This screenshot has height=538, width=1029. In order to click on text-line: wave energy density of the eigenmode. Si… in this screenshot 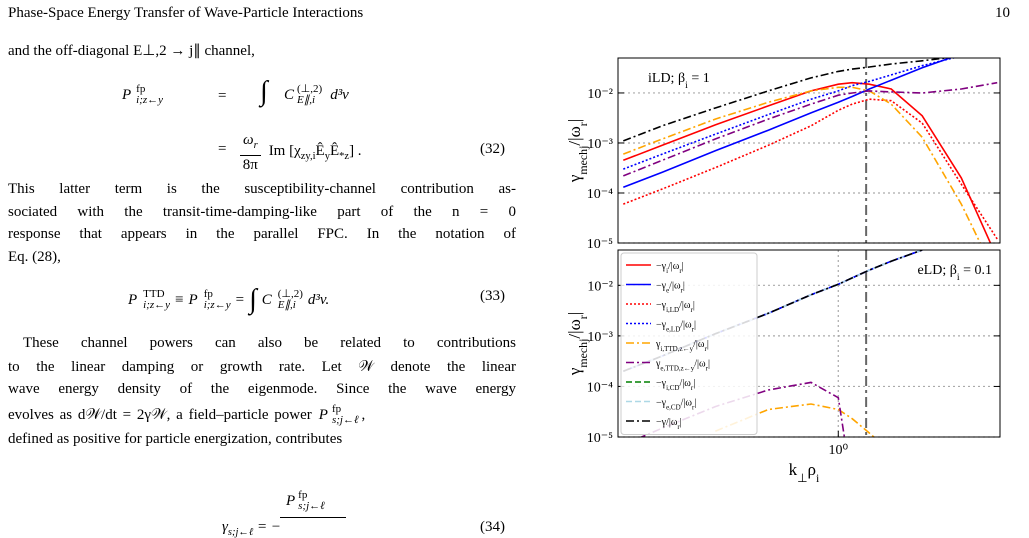, I will do `click(262, 389)`.